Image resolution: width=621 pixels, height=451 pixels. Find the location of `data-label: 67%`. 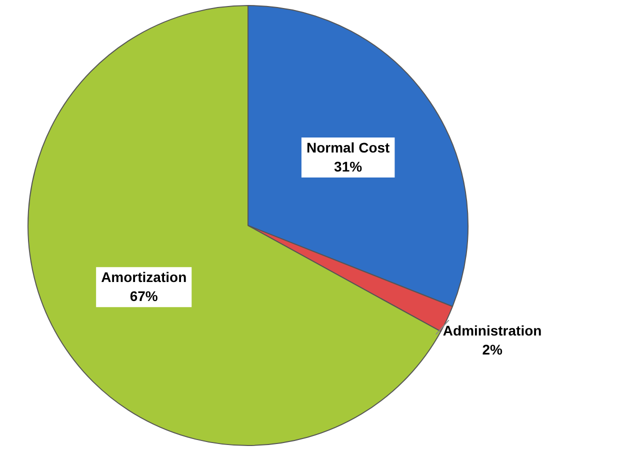

data-label: 67% is located at coordinates (144, 296).